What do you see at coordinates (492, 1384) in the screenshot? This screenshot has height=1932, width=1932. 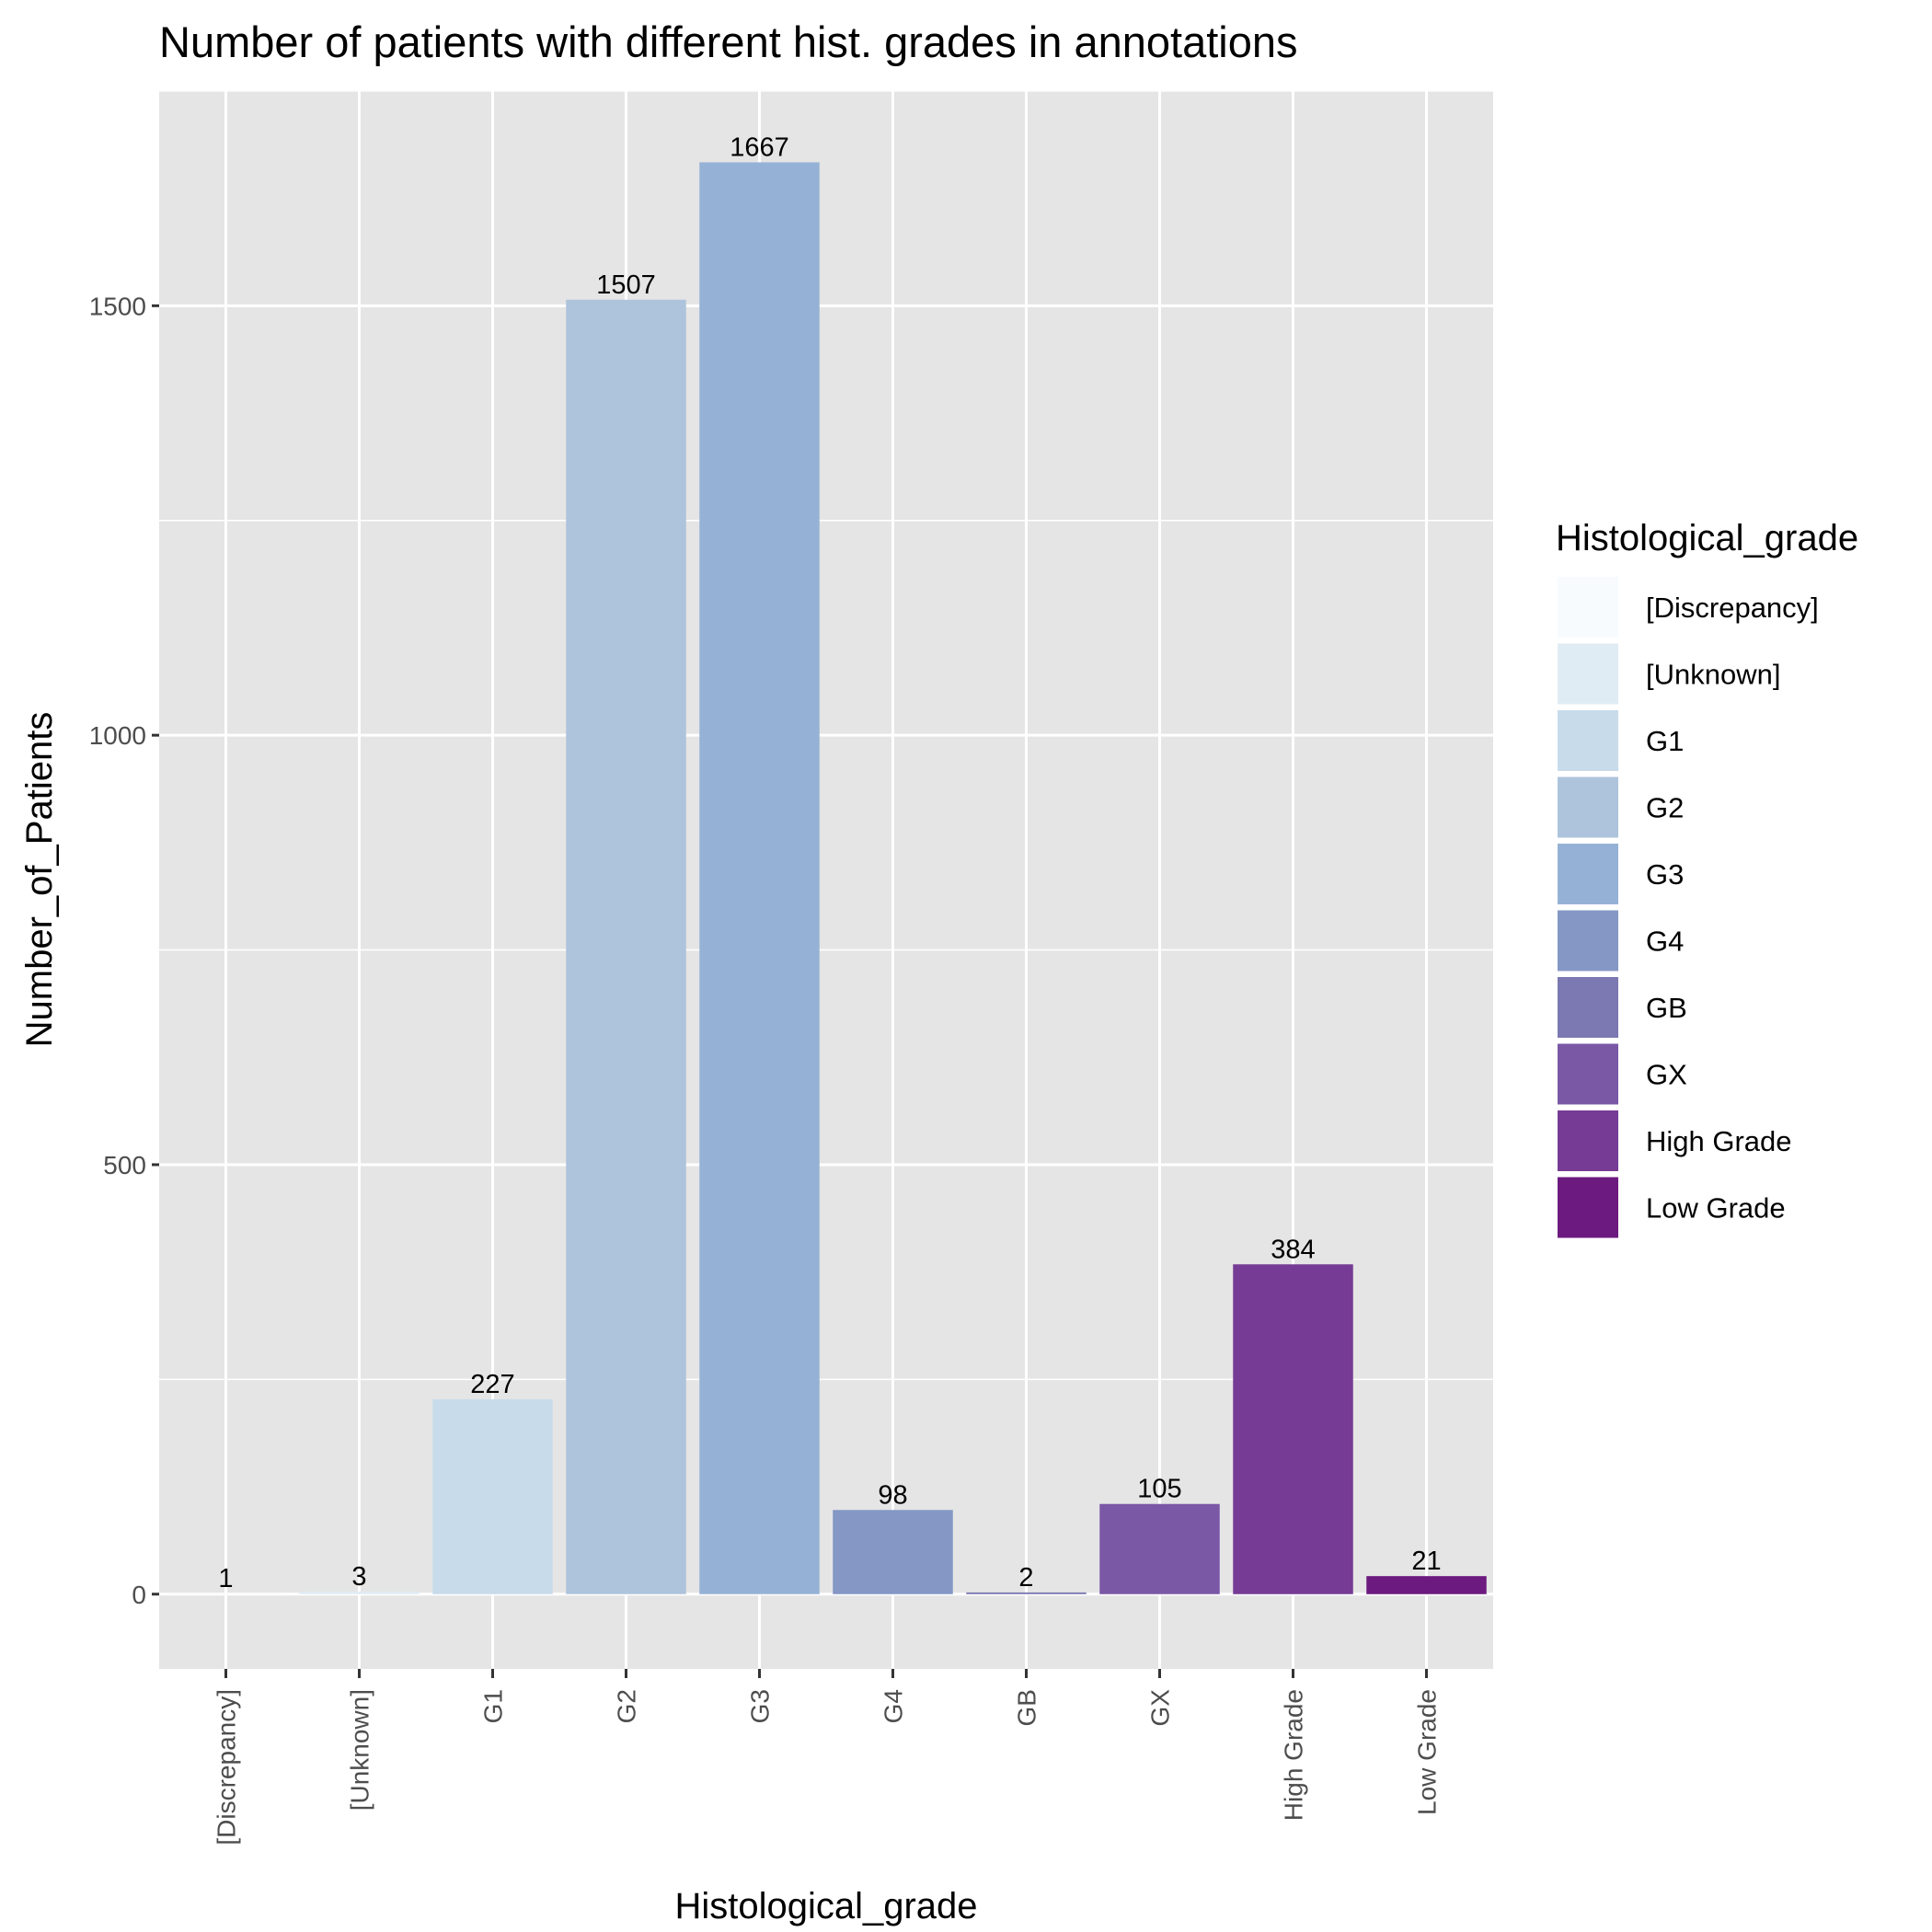 I see `data-label: 227` at bounding box center [492, 1384].